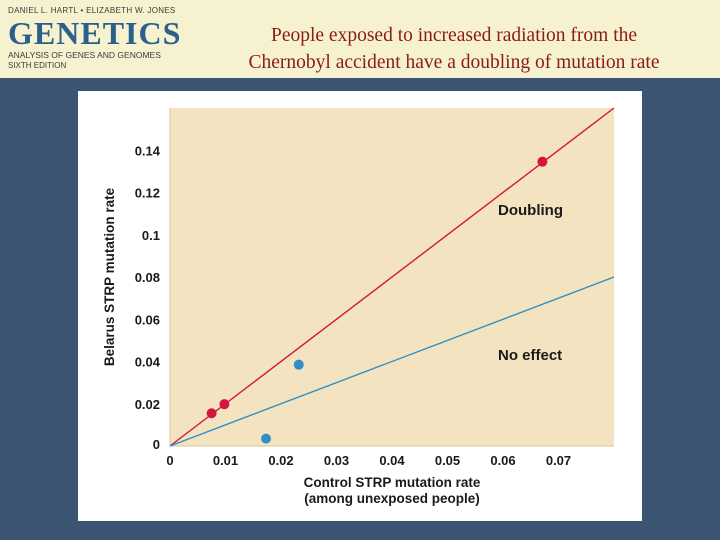 The image size is (720, 540). What do you see at coordinates (148, 150) in the screenshot?
I see `y-tick-label: 0.14` at bounding box center [148, 150].